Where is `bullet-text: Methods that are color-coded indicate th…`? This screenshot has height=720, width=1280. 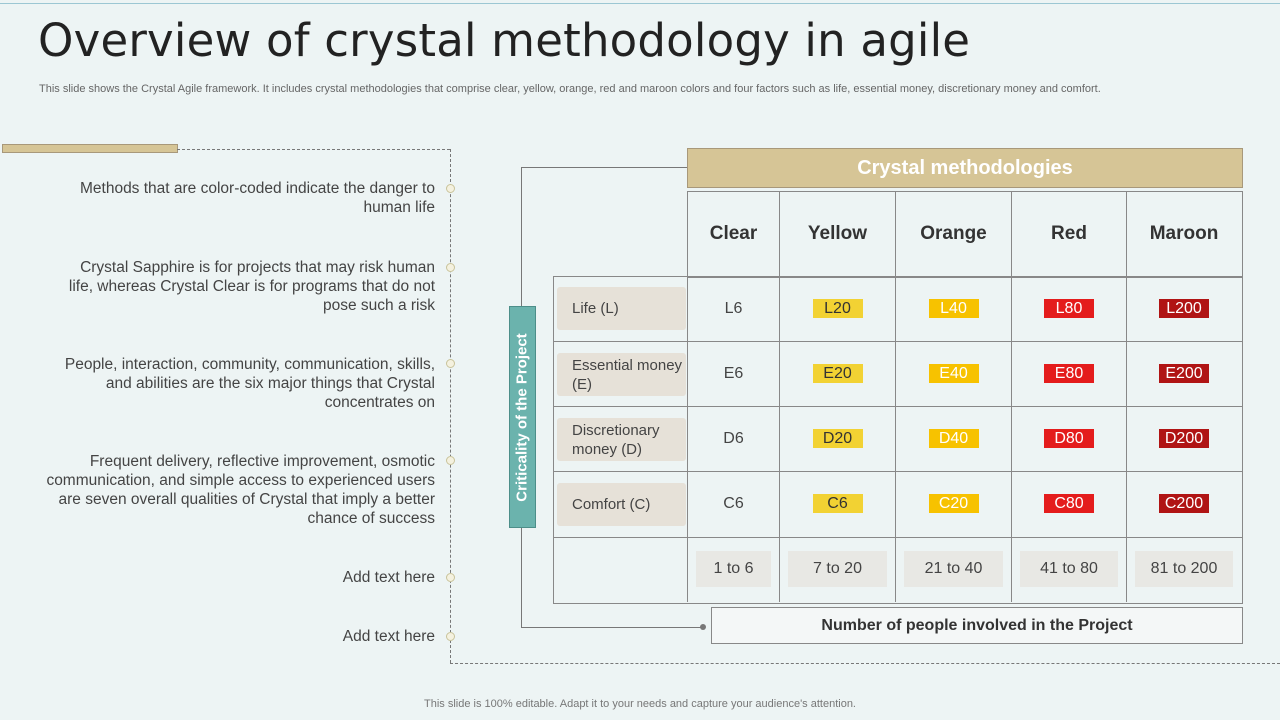 bullet-text: Methods that are color-coded indicate th… is located at coordinates (257, 198).